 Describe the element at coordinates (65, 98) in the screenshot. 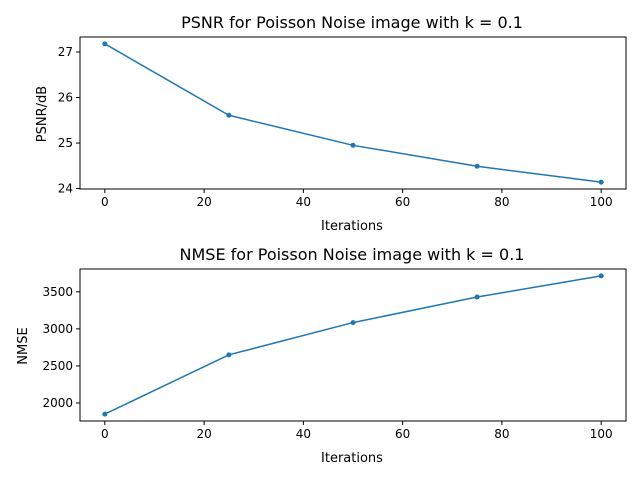

I see `psnr-y-tick-label: 26` at that location.